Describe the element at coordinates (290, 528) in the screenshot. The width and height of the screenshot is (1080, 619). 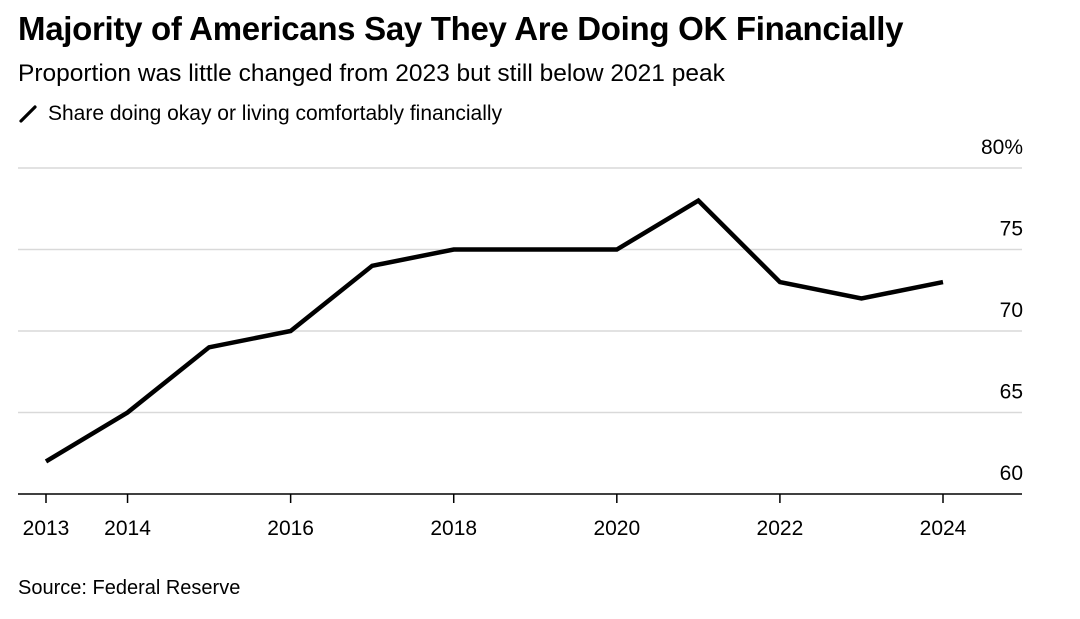
I see `x-tick-label-2016: 2016` at that location.